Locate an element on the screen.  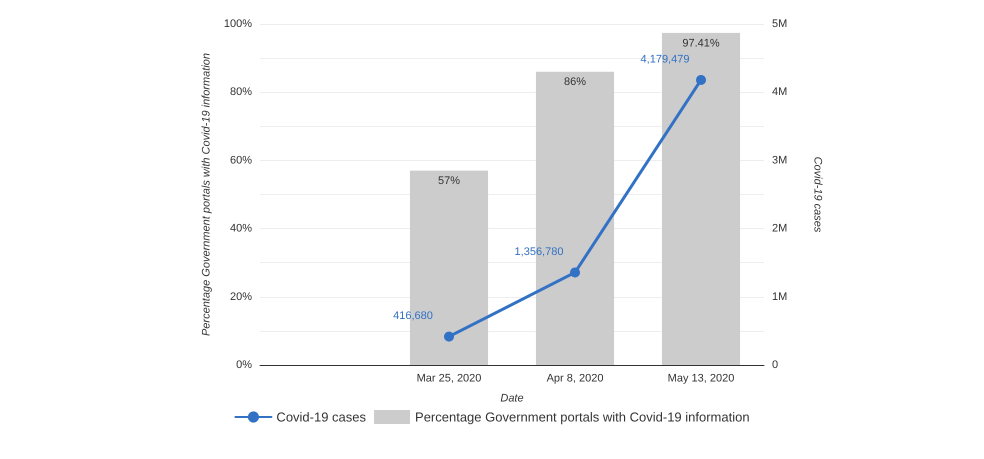
y2-tick-label: 3M is located at coordinates (780, 160).